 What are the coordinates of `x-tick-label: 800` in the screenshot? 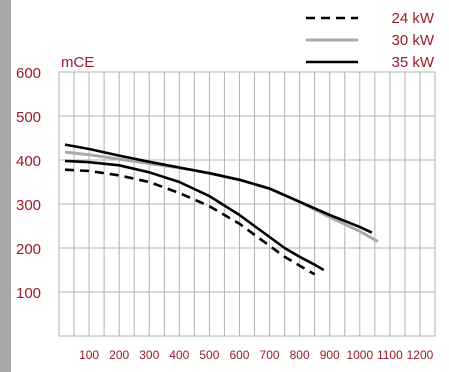 It's located at (300, 355).